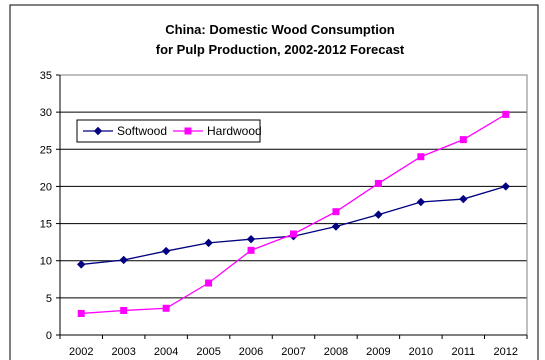  Describe the element at coordinates (251, 352) in the screenshot. I see `x-tick-label: 2006` at that location.